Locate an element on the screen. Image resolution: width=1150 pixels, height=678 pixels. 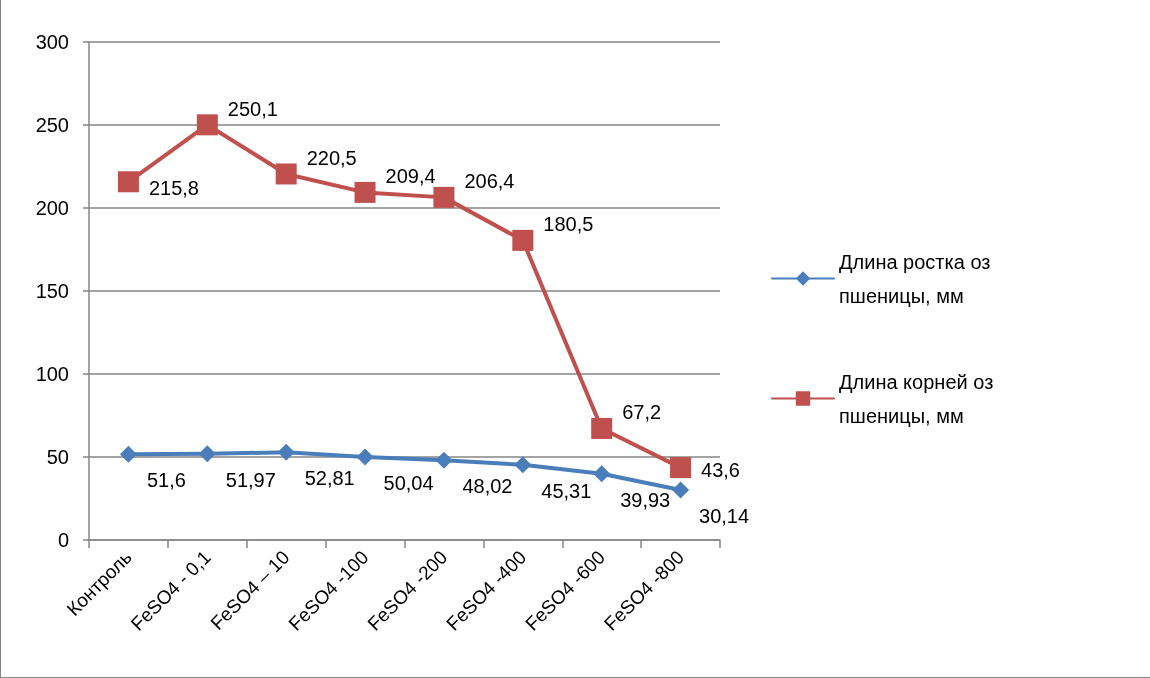
data-label: 67,2 is located at coordinates (642, 412).